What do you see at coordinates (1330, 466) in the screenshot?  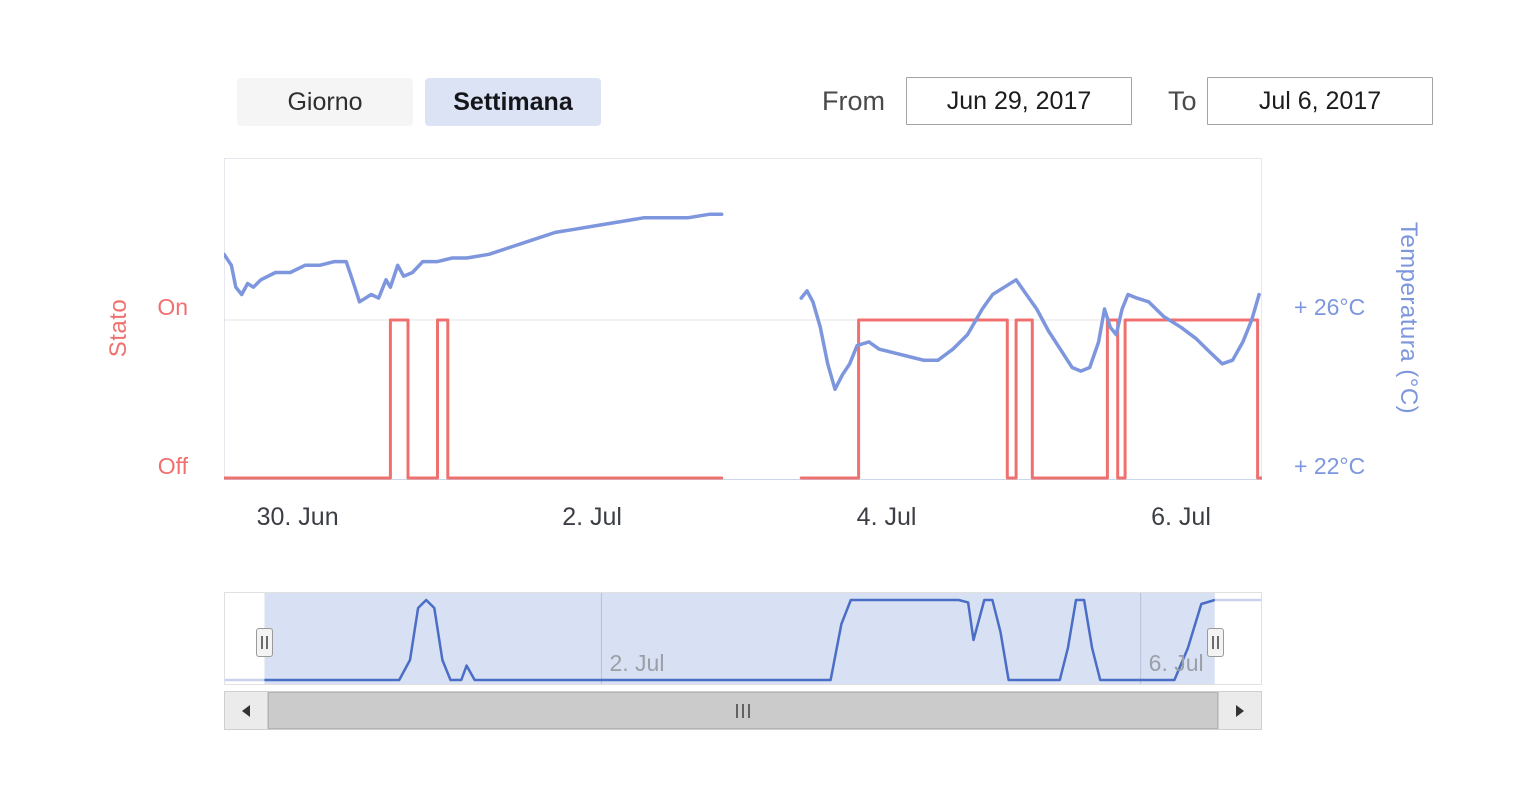 I see `y-tick-22c: + 22°C` at bounding box center [1330, 466].